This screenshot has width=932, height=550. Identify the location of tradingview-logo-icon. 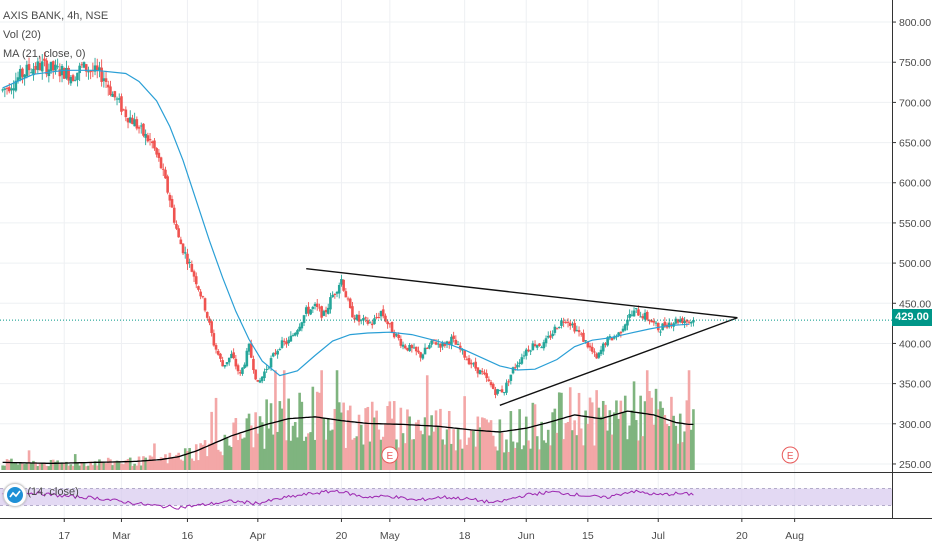
(15, 495).